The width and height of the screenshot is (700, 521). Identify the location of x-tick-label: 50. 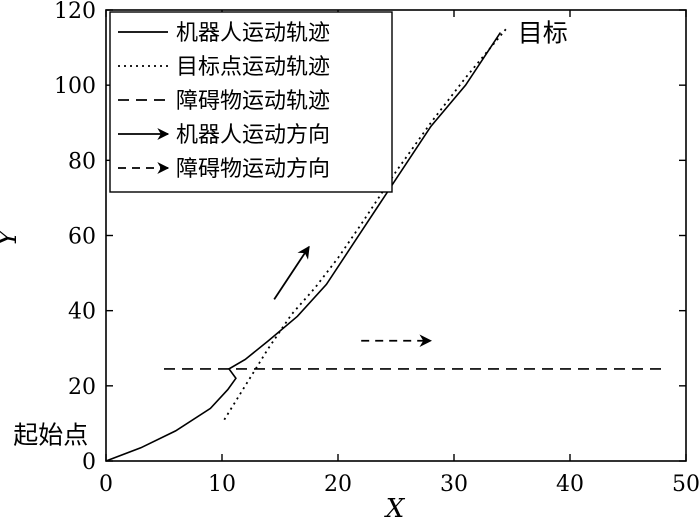
(686, 484).